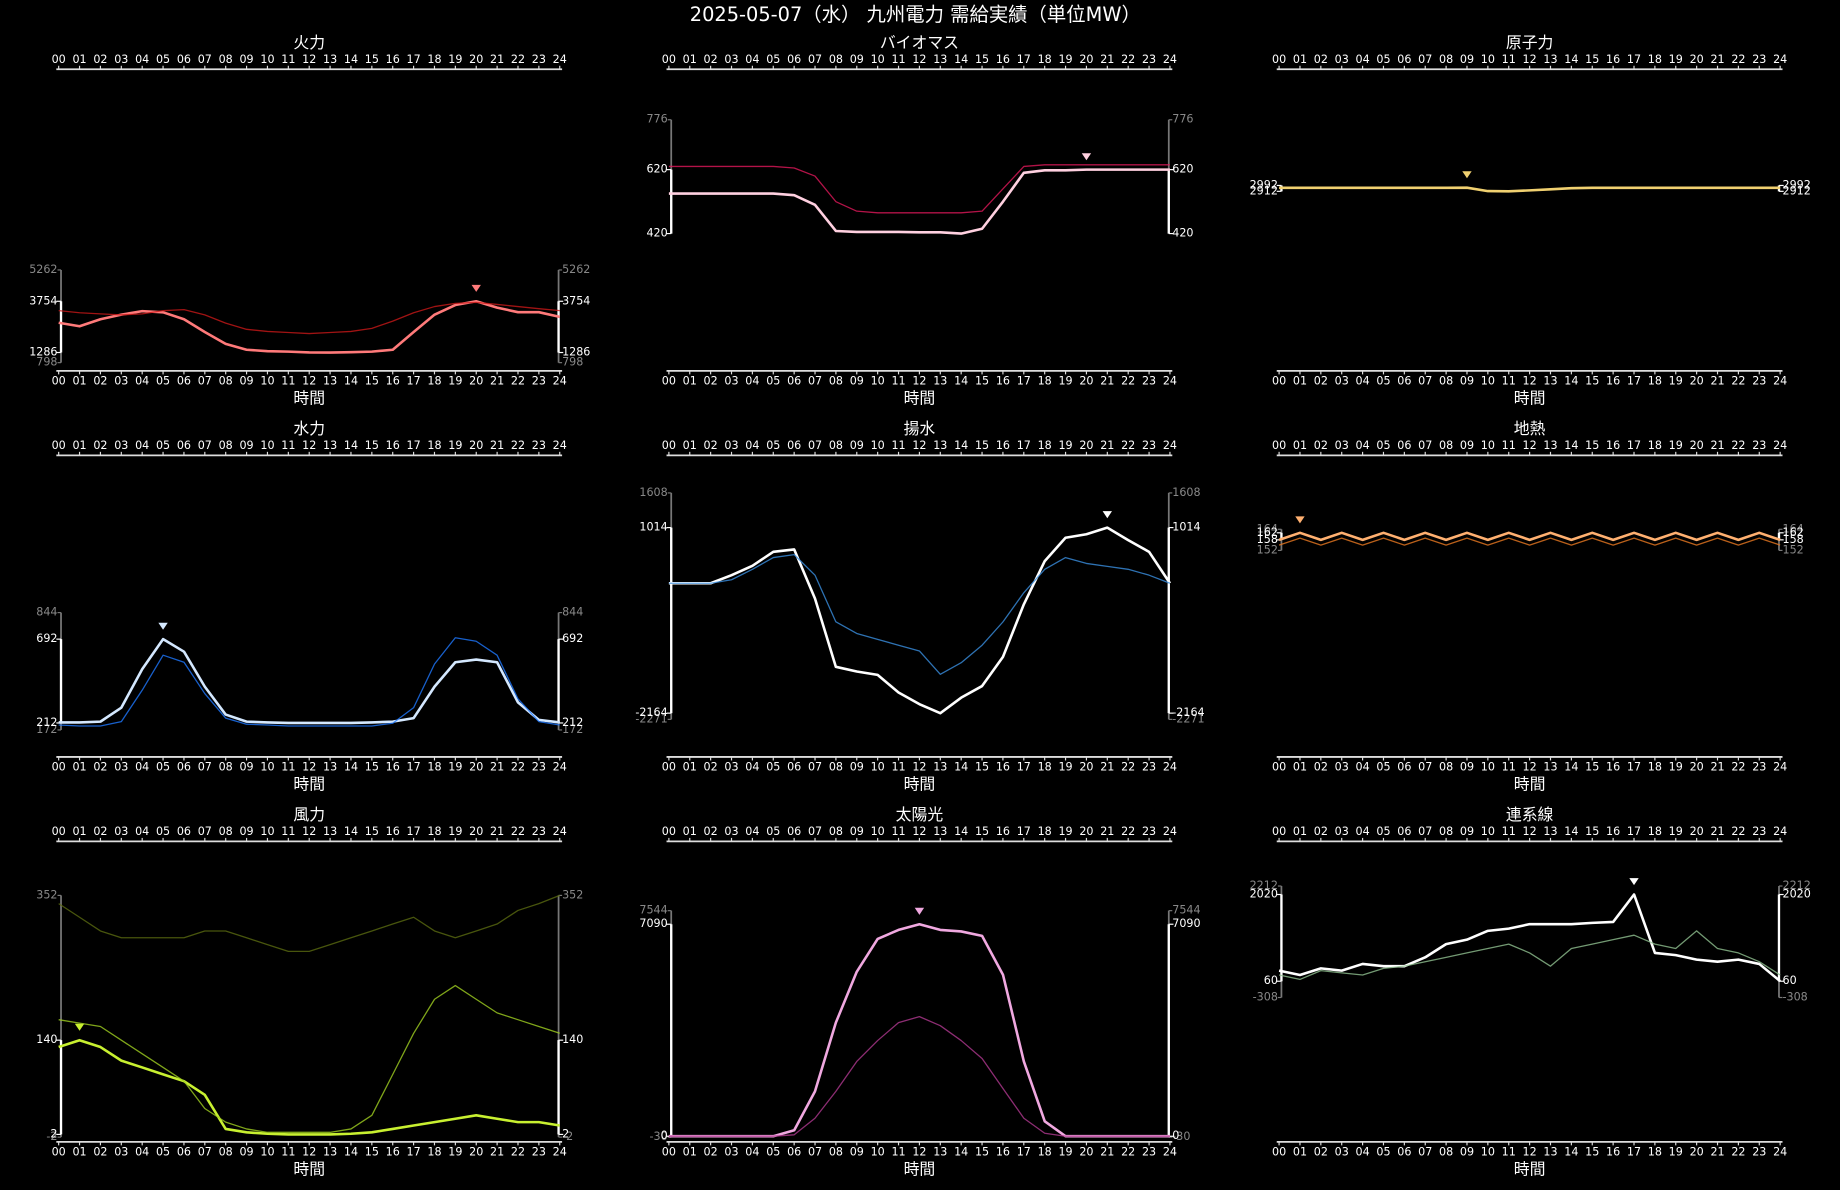 Image resolution: width=1840 pixels, height=1190 pixels. Describe the element at coordinates (1780, 59) in the screenshot. I see `x-tick-label: 24` at that location.